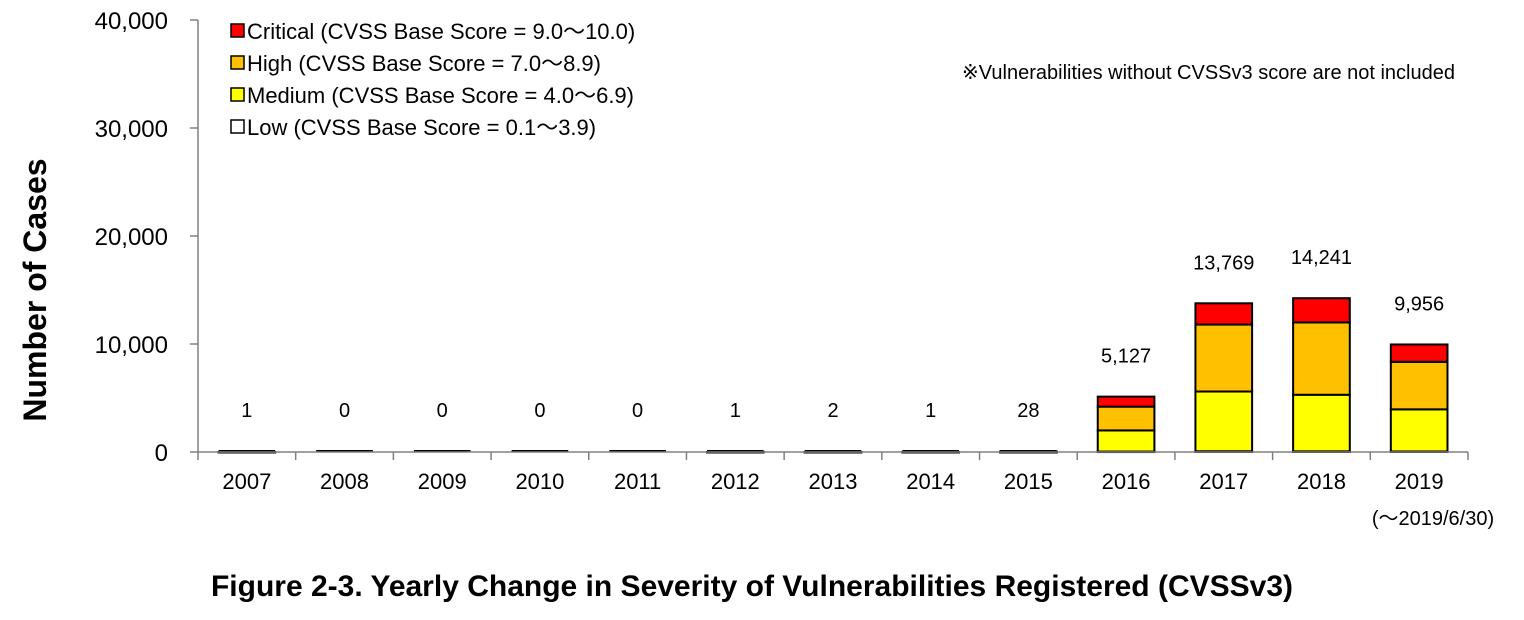 The width and height of the screenshot is (1524, 620). Describe the element at coordinates (1321, 481) in the screenshot. I see `x-tick-label: 2018` at that location.